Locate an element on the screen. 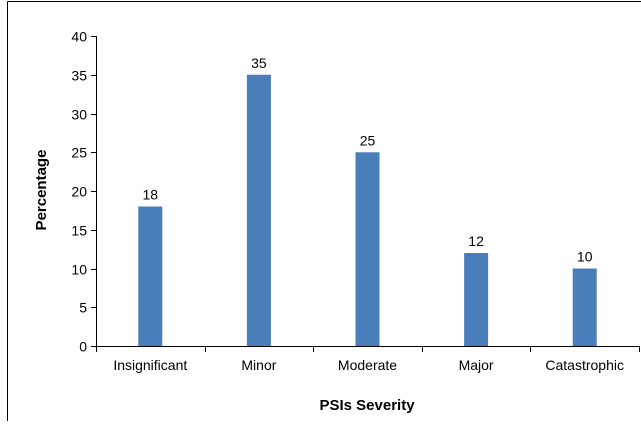  y-axis-title: Percentage is located at coordinates (41, 190).